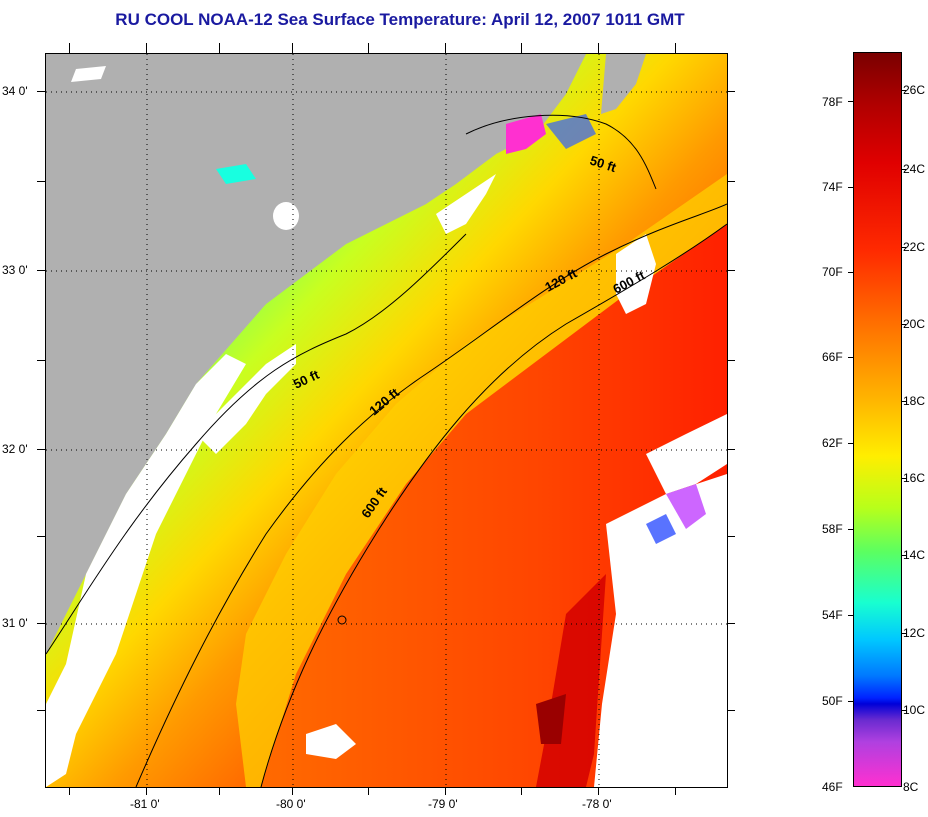 The height and width of the screenshot is (817, 928). What do you see at coordinates (911, 787) in the screenshot?
I see `colorbar-c-8: 8C` at bounding box center [911, 787].